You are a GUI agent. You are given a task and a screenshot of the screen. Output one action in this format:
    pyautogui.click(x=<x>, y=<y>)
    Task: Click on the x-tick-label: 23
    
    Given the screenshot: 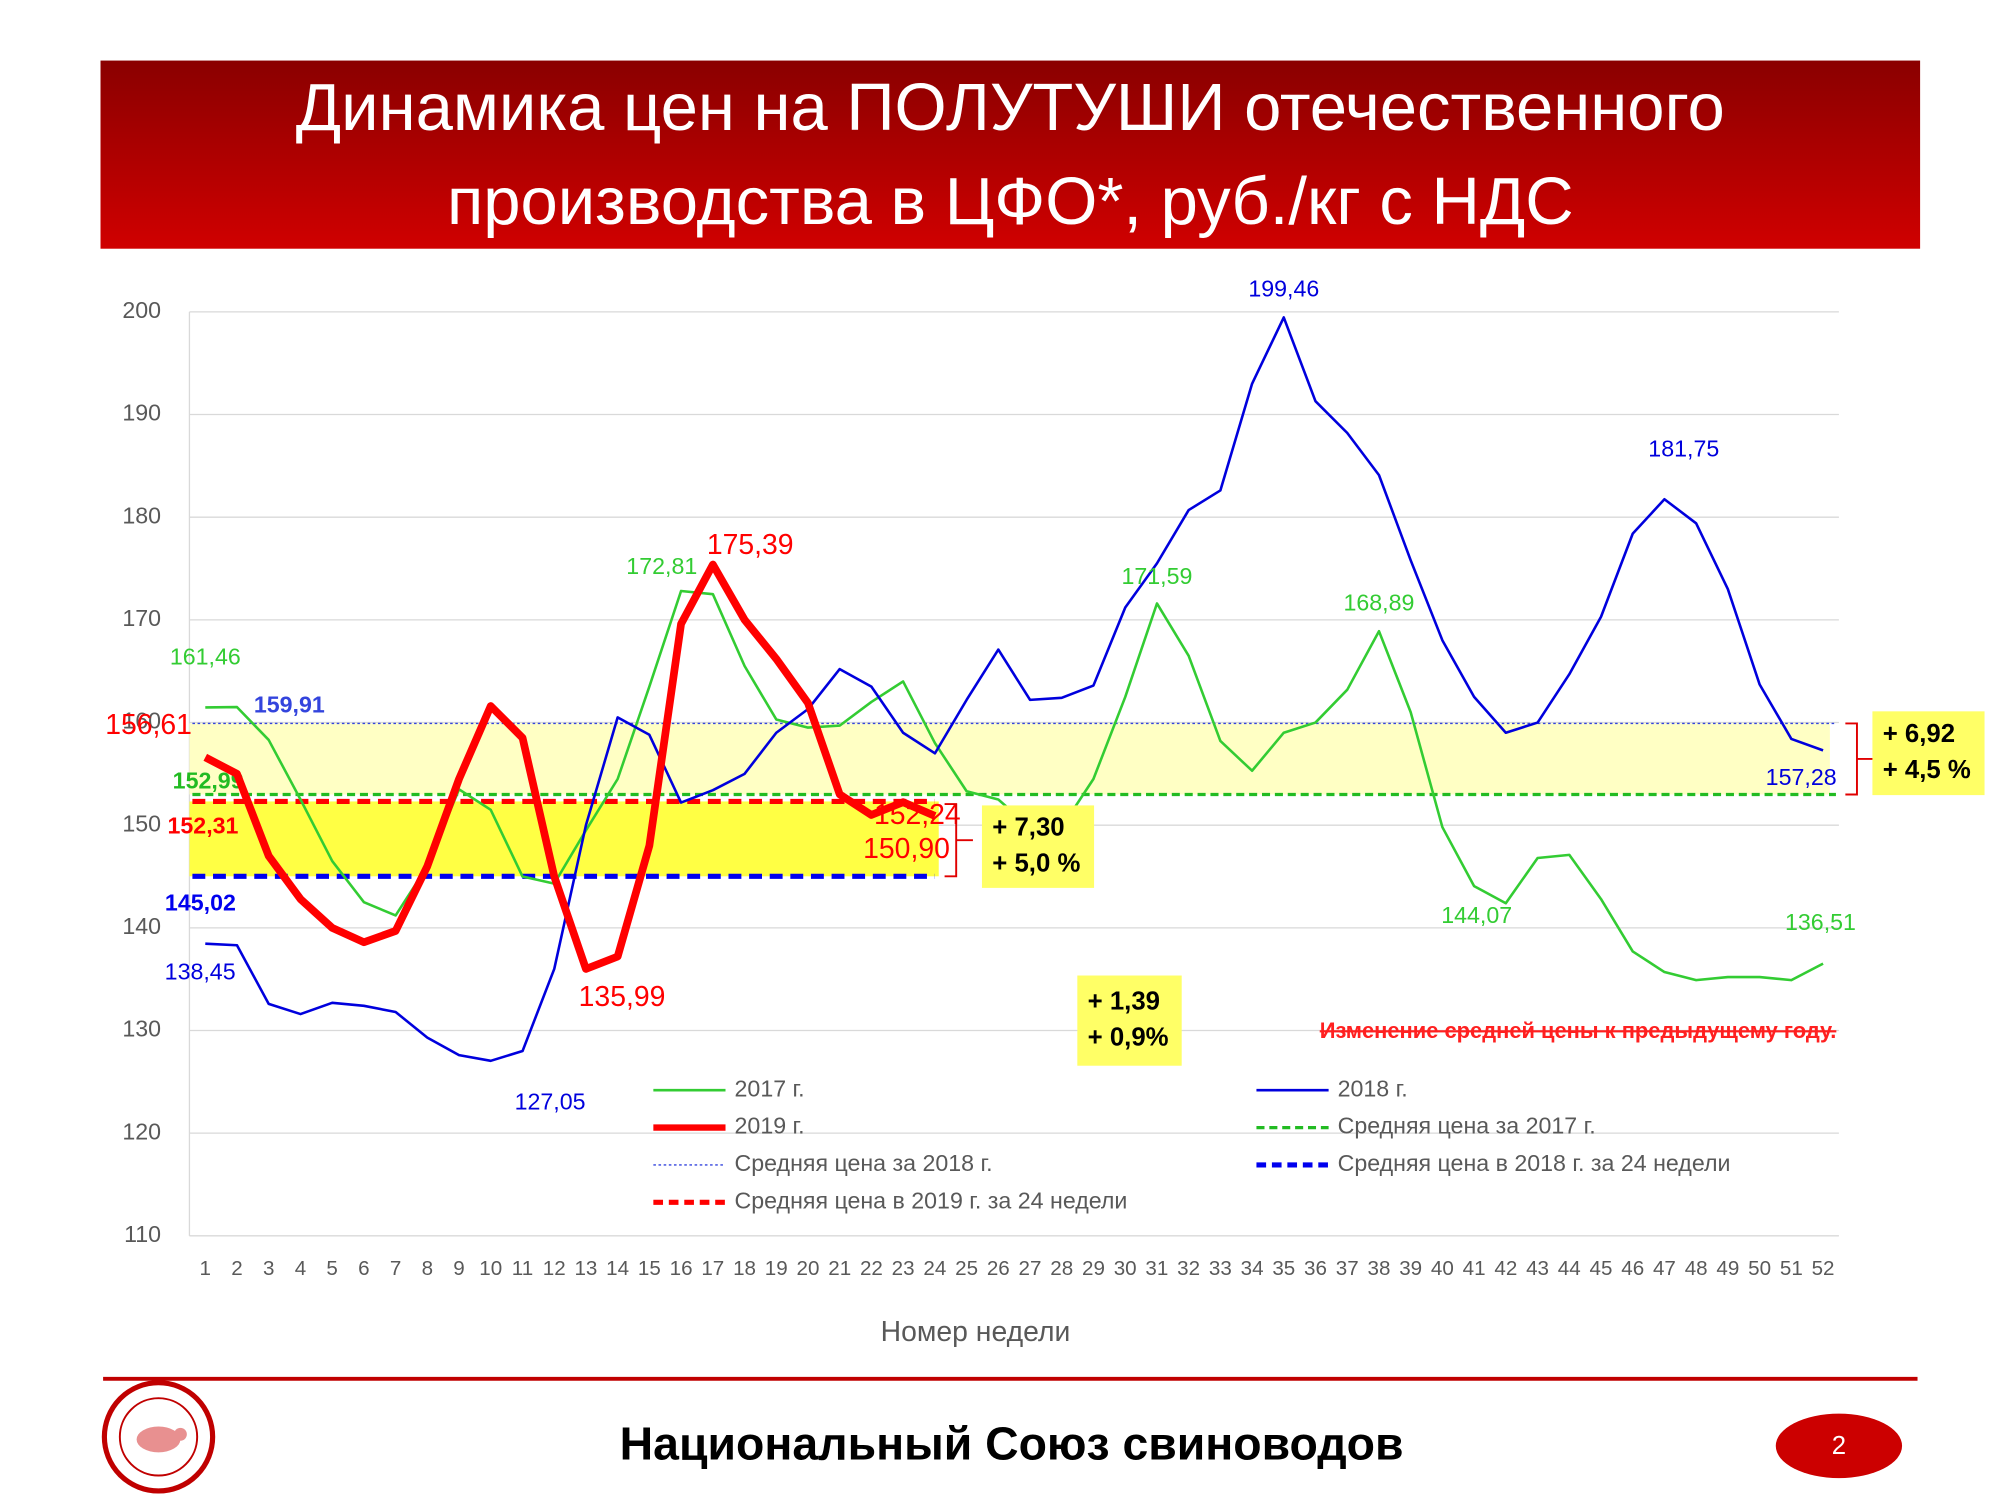 What is the action you would take?
    pyautogui.click(x=903, y=1268)
    